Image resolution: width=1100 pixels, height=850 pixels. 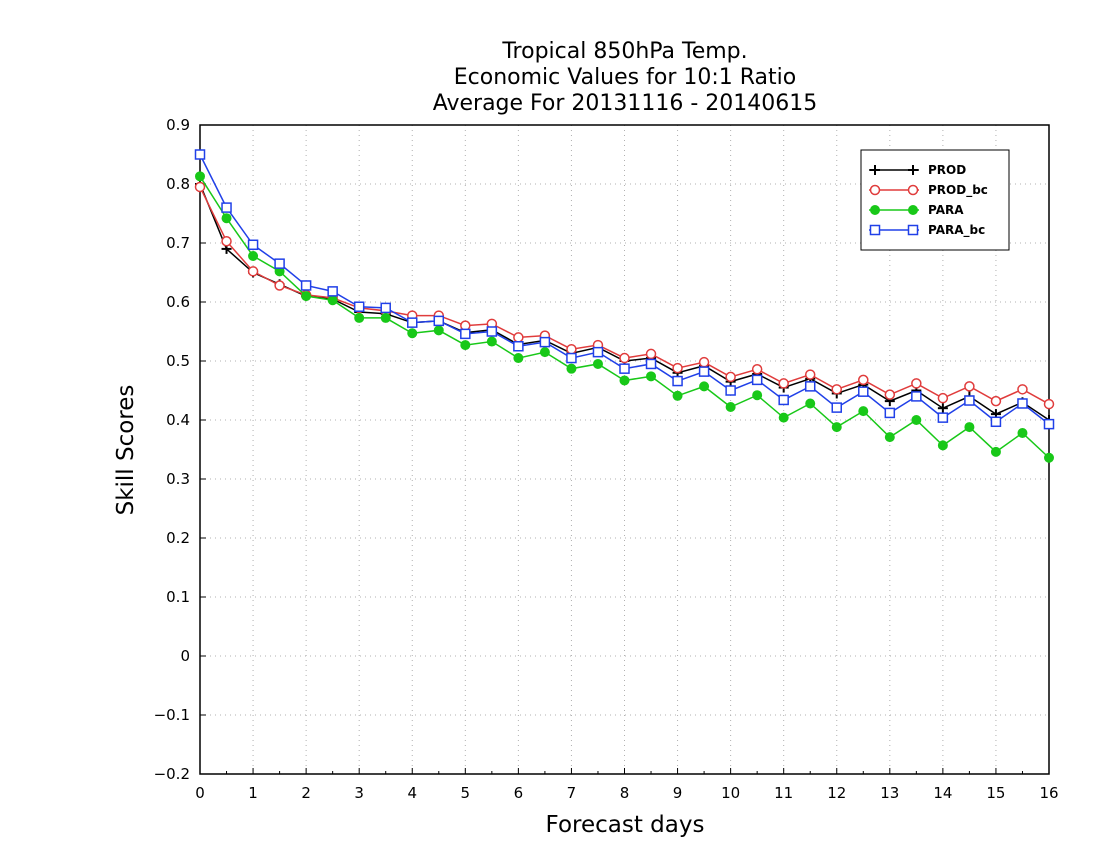 What do you see at coordinates (178, 597) in the screenshot?
I see `y-tick-label: 0.1` at bounding box center [178, 597].